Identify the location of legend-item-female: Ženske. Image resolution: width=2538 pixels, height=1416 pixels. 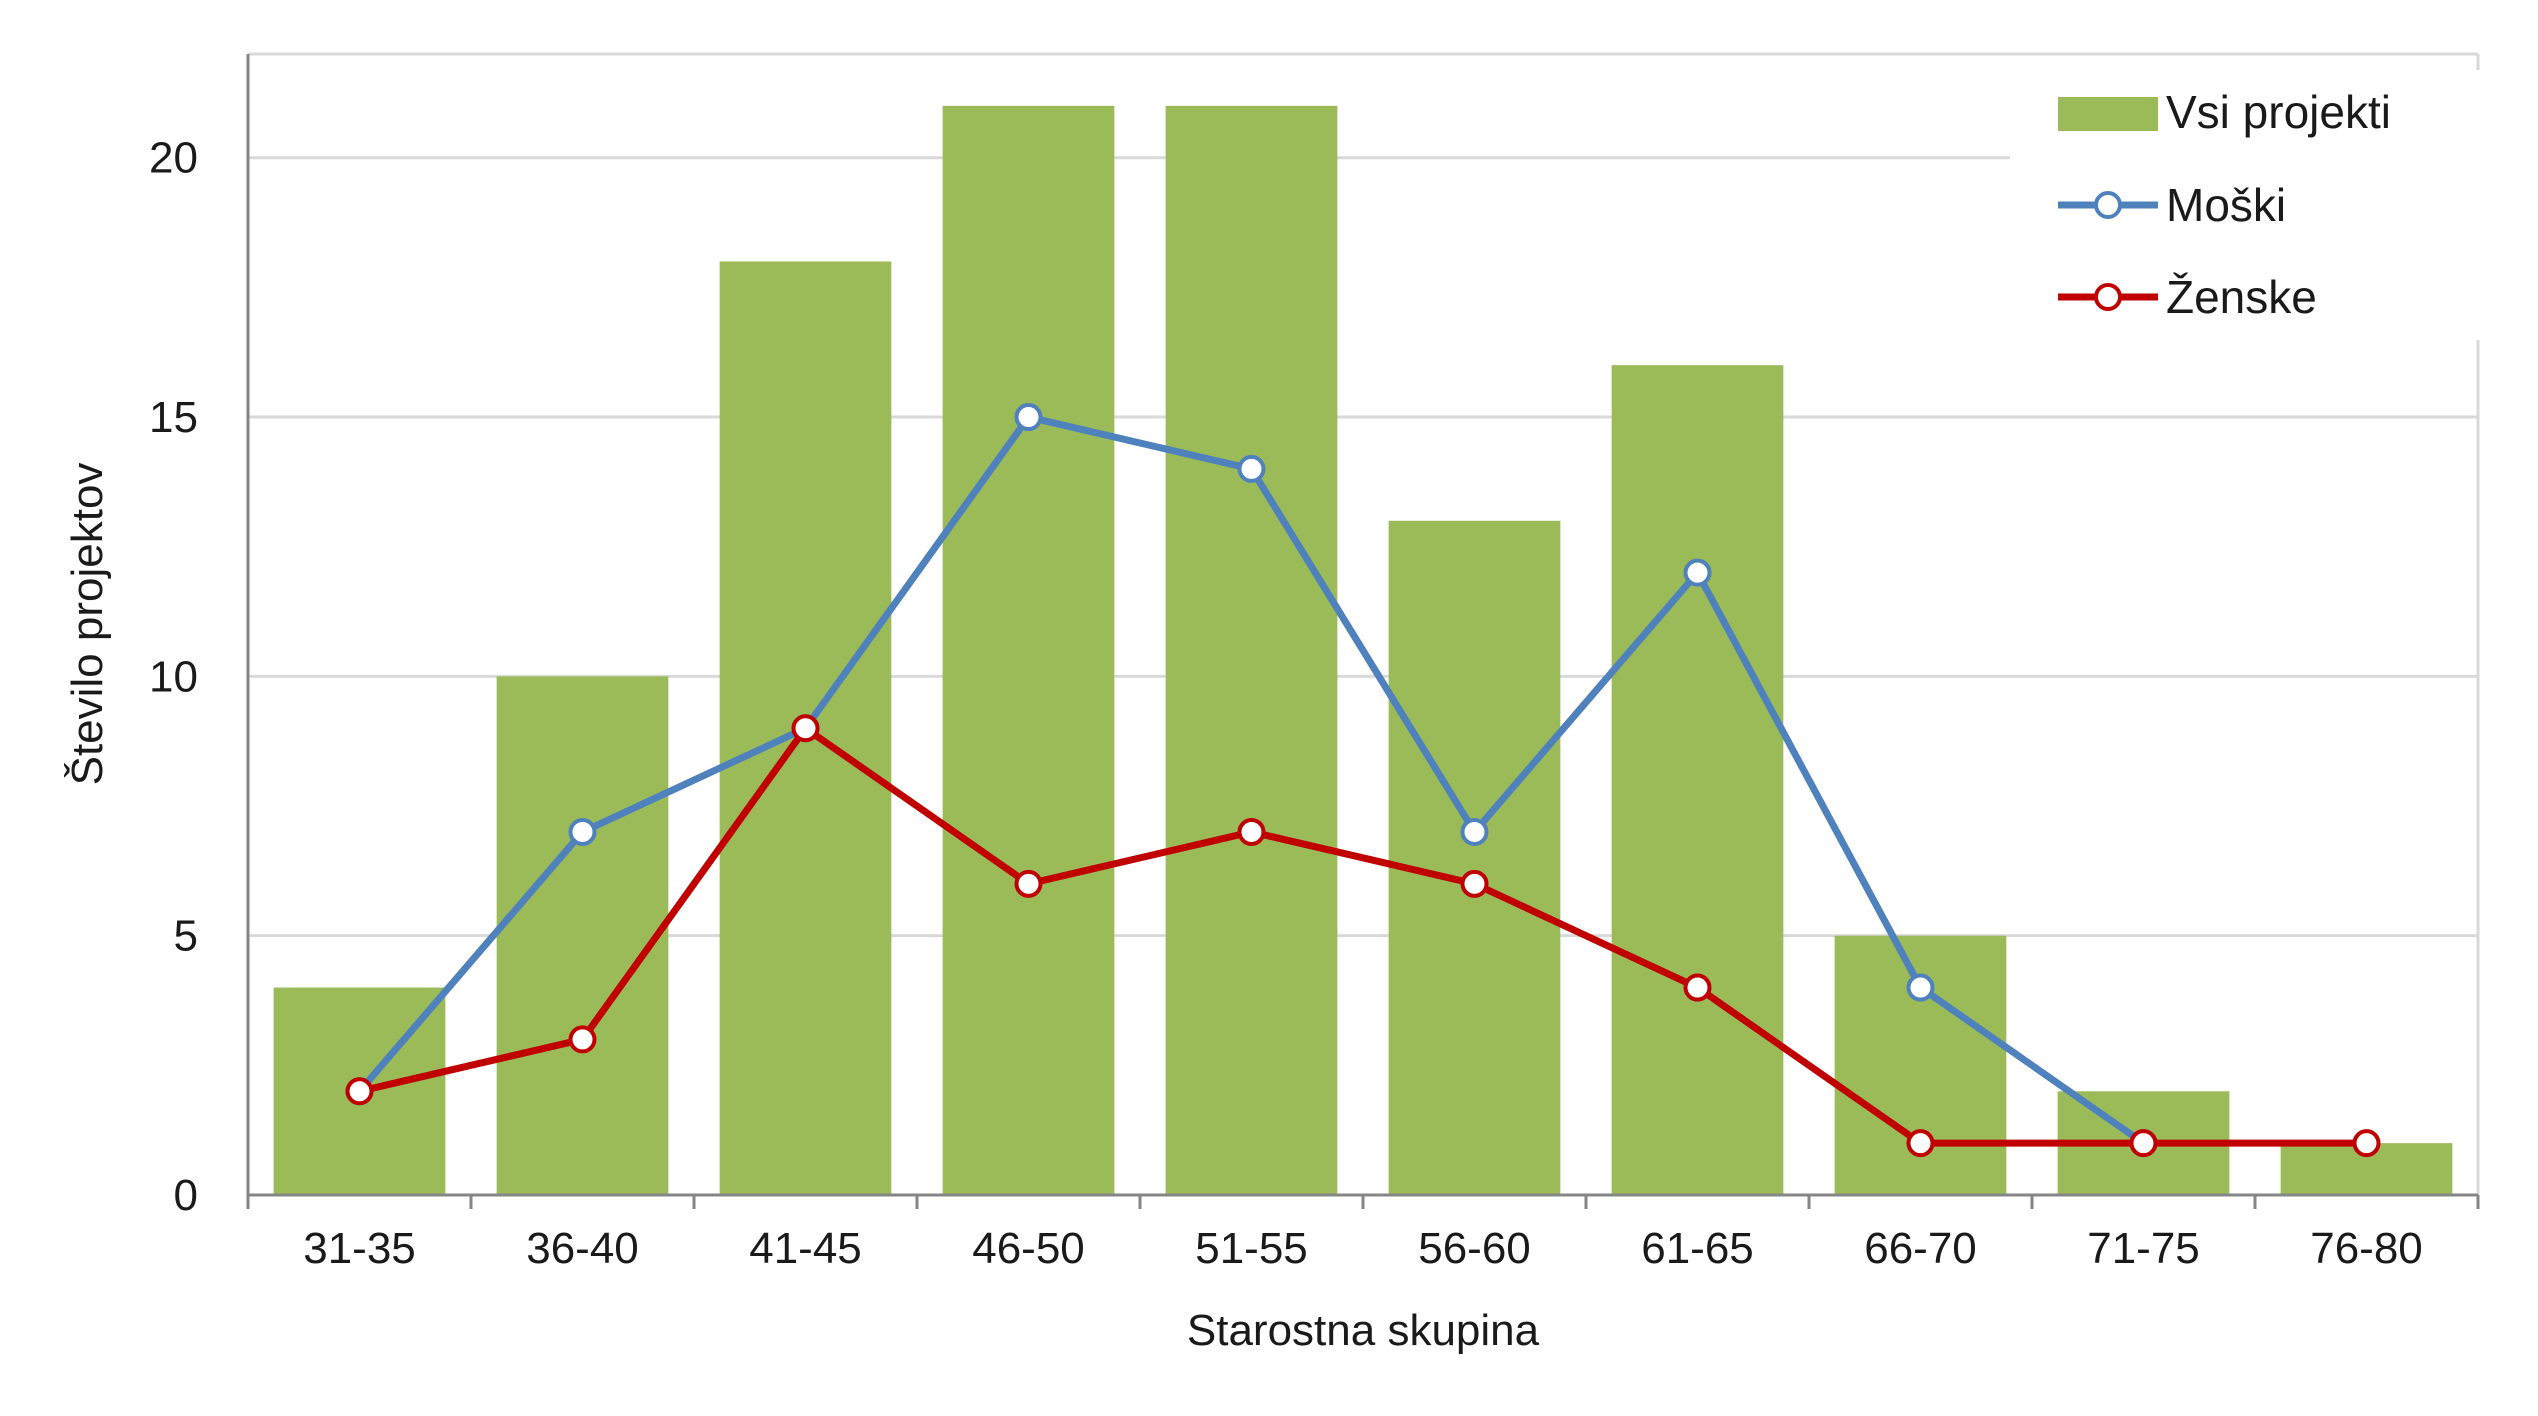
(2187, 297).